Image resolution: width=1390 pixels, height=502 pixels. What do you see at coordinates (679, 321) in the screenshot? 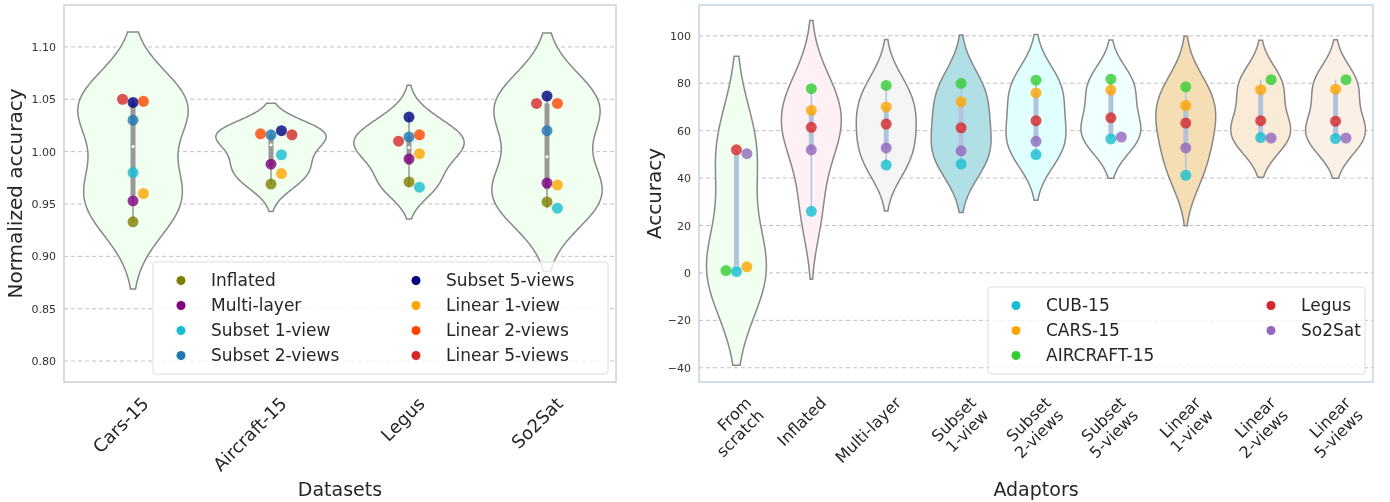
I see `y-tick-label: −20` at bounding box center [679, 321].